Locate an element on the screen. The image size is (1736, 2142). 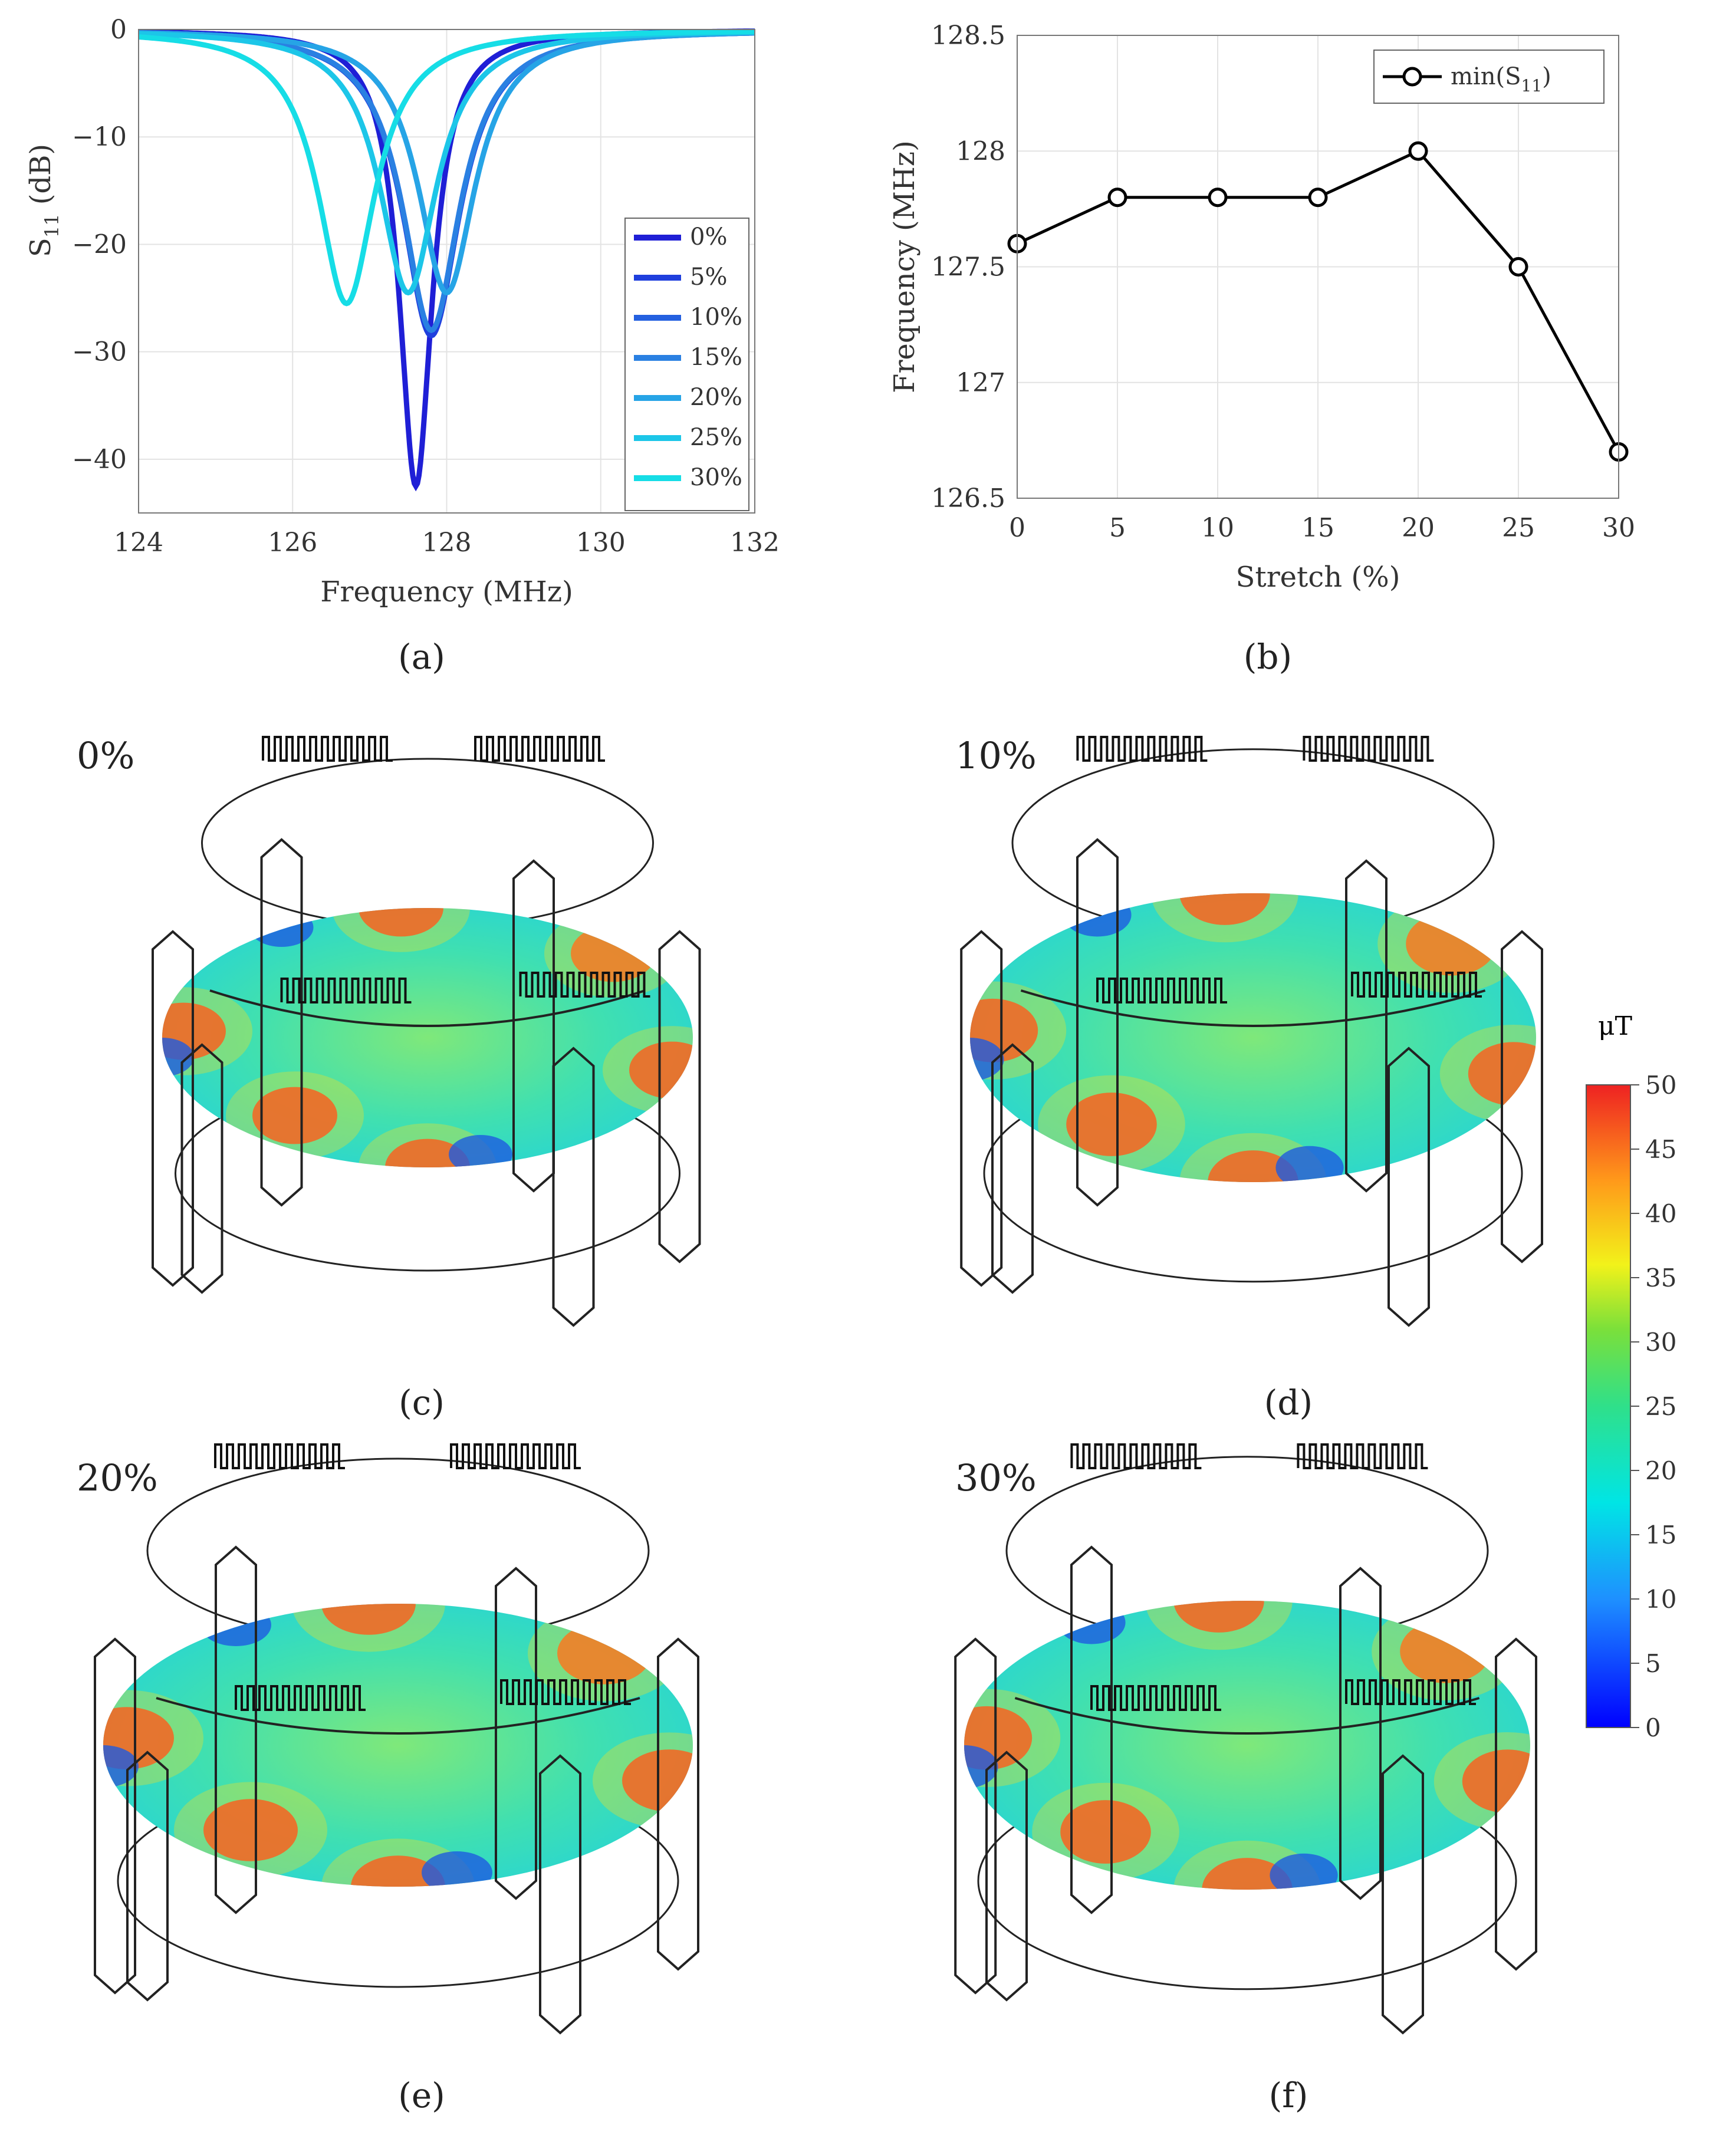
colorbar-tick-label: 25 is located at coordinates (1660, 1406).